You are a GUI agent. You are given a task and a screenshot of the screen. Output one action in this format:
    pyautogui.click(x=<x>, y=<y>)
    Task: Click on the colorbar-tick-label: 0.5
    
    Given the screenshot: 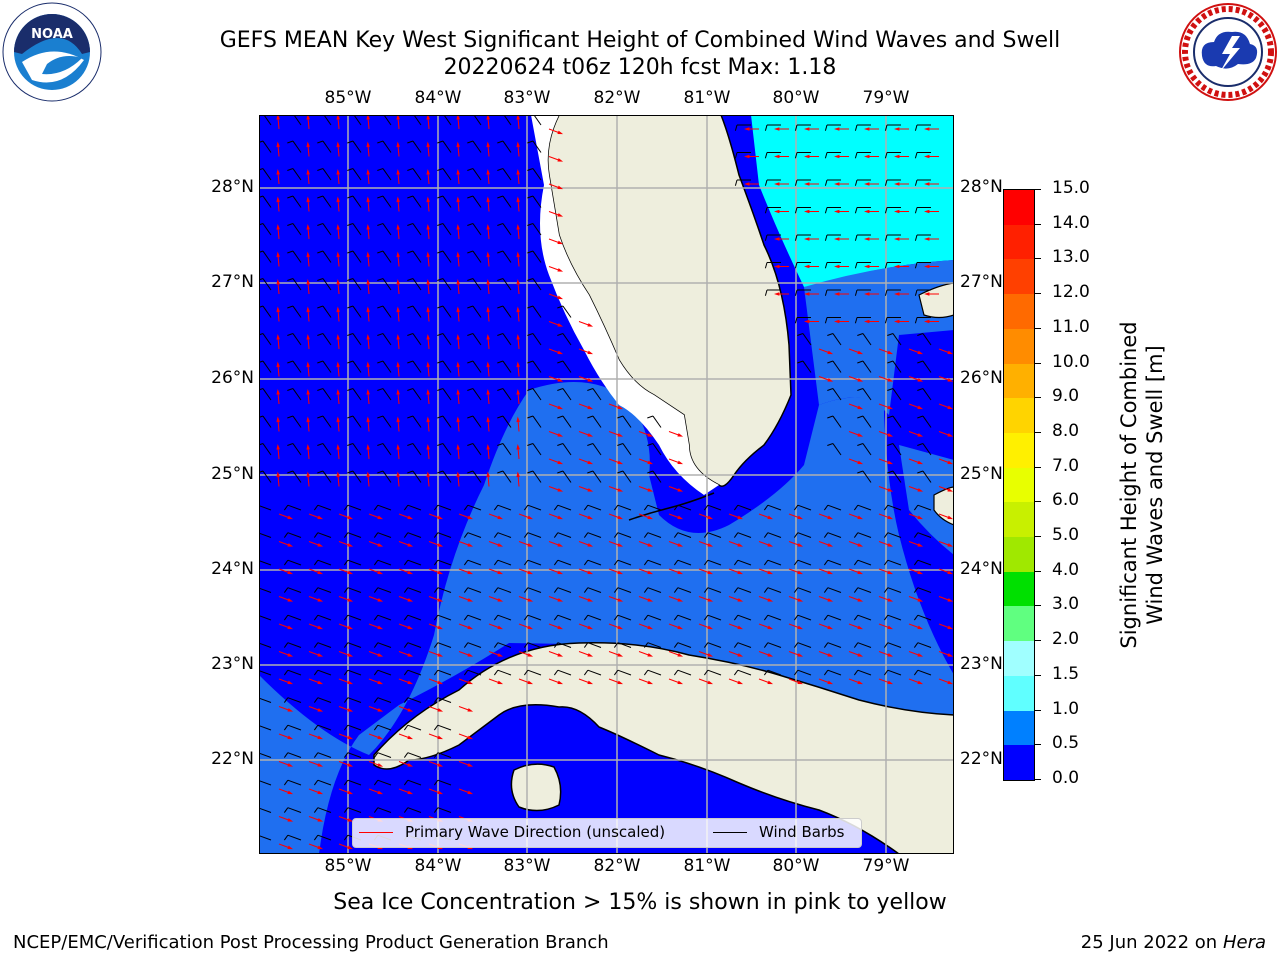 What is the action you would take?
    pyautogui.click(x=1066, y=743)
    